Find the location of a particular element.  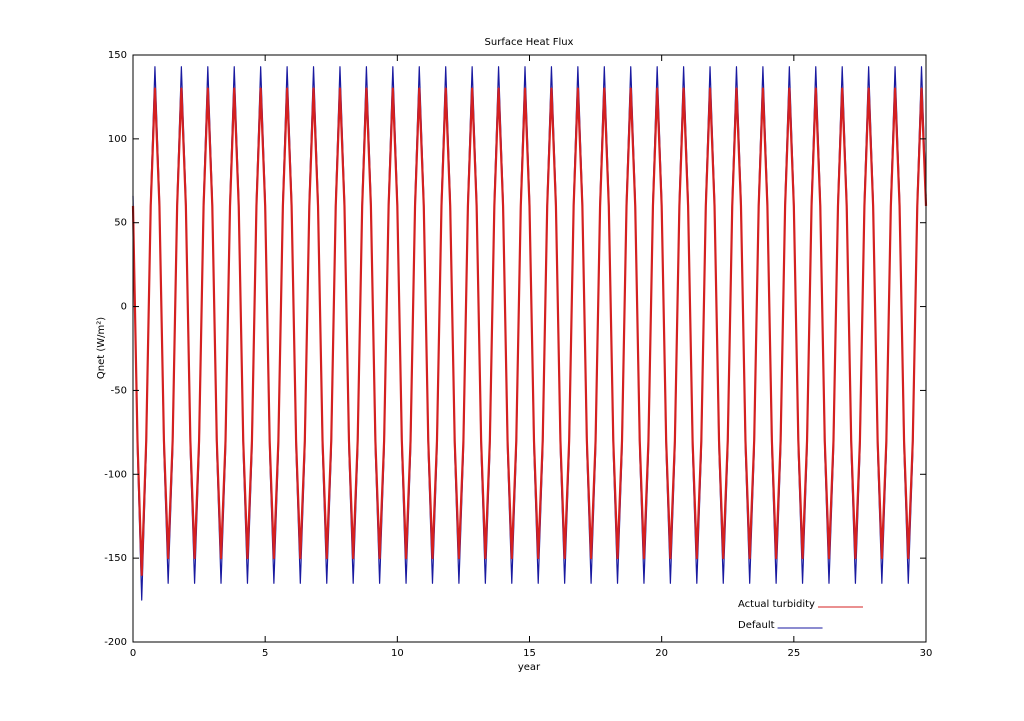

y-tick-label: 150 is located at coordinates (117, 55).